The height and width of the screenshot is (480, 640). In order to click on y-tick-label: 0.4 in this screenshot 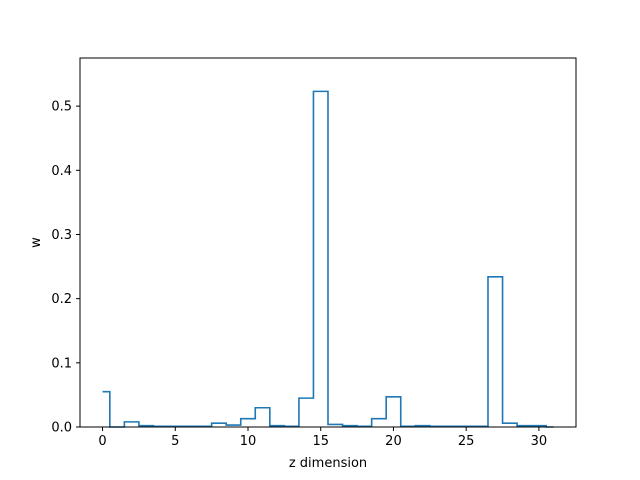, I will do `click(61, 171)`.